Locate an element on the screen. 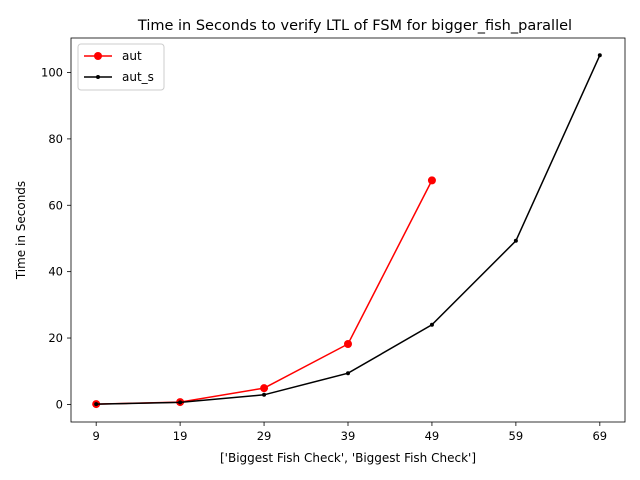  x-axis: 9 19 29 39 49 59 69 is located at coordinates (350, 432).